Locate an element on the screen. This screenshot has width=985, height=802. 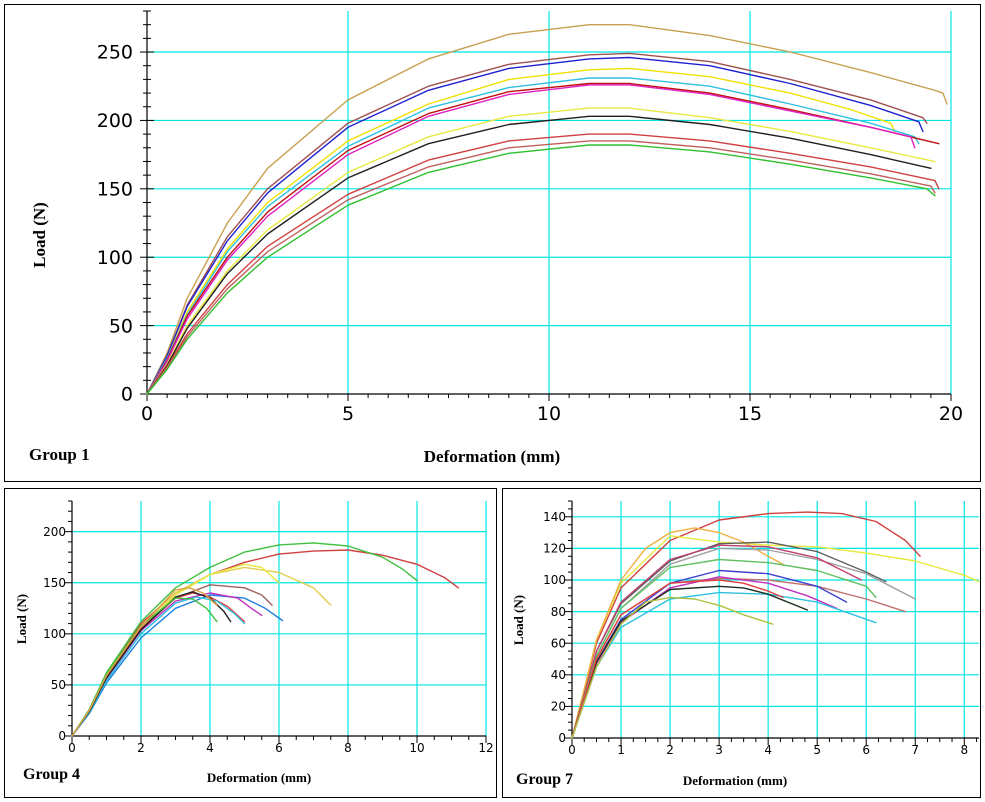
x-tick-label: 1 is located at coordinates (621, 750).